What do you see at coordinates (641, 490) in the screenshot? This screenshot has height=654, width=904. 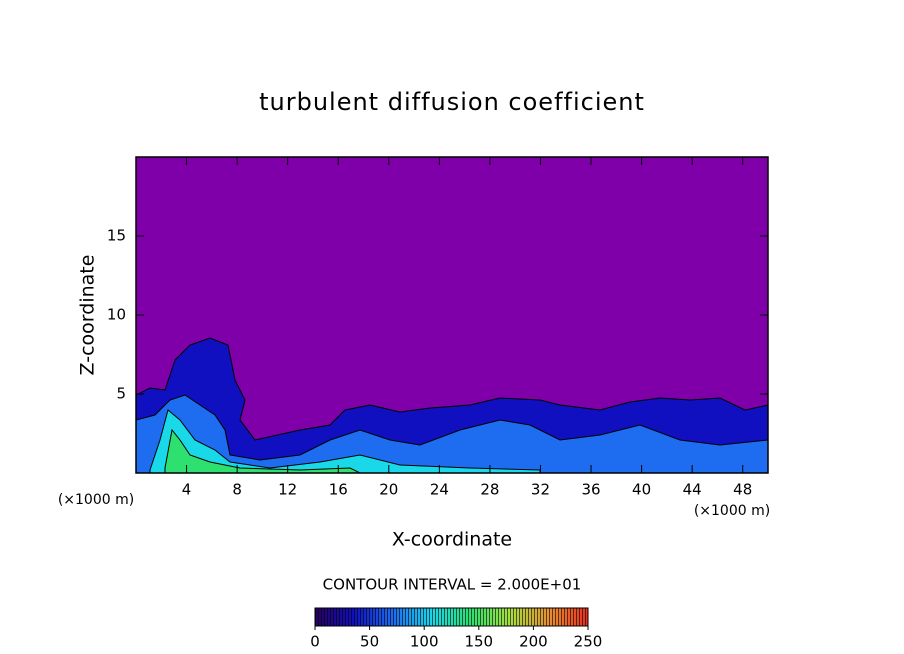 I see `x-tick-label: 40` at bounding box center [641, 490].